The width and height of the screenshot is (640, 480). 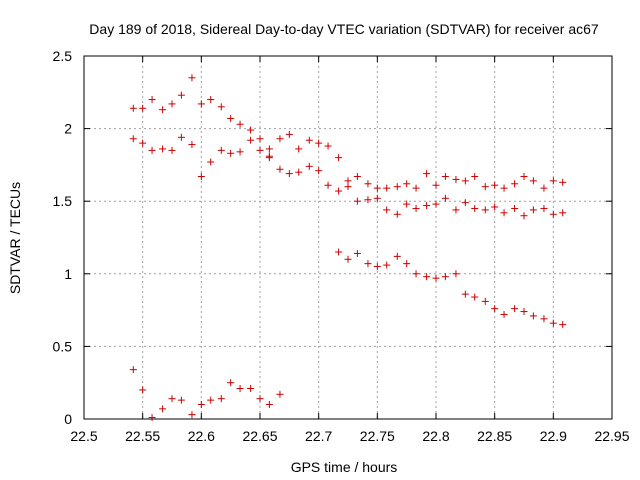 I want to click on x-tick-label: 22.95, so click(x=611, y=436).